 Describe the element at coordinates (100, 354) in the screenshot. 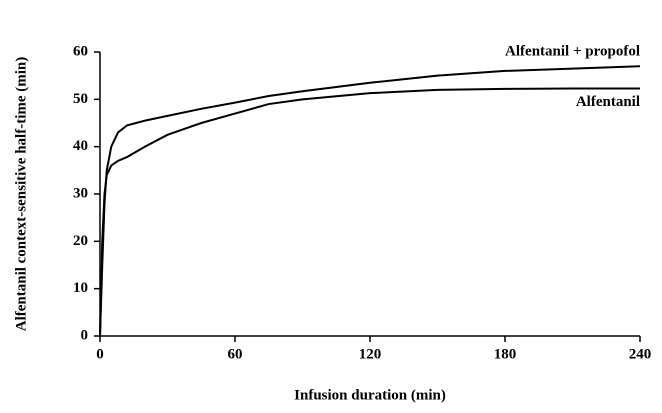

I see `x-tick-label: 0` at that location.